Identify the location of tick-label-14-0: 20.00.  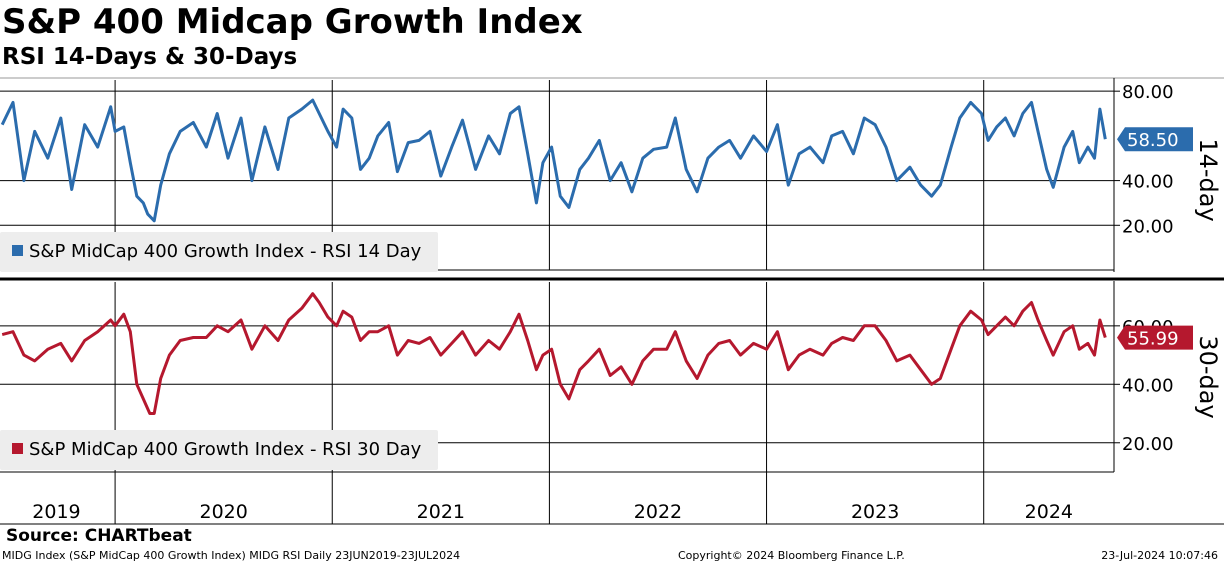
(1148, 226).